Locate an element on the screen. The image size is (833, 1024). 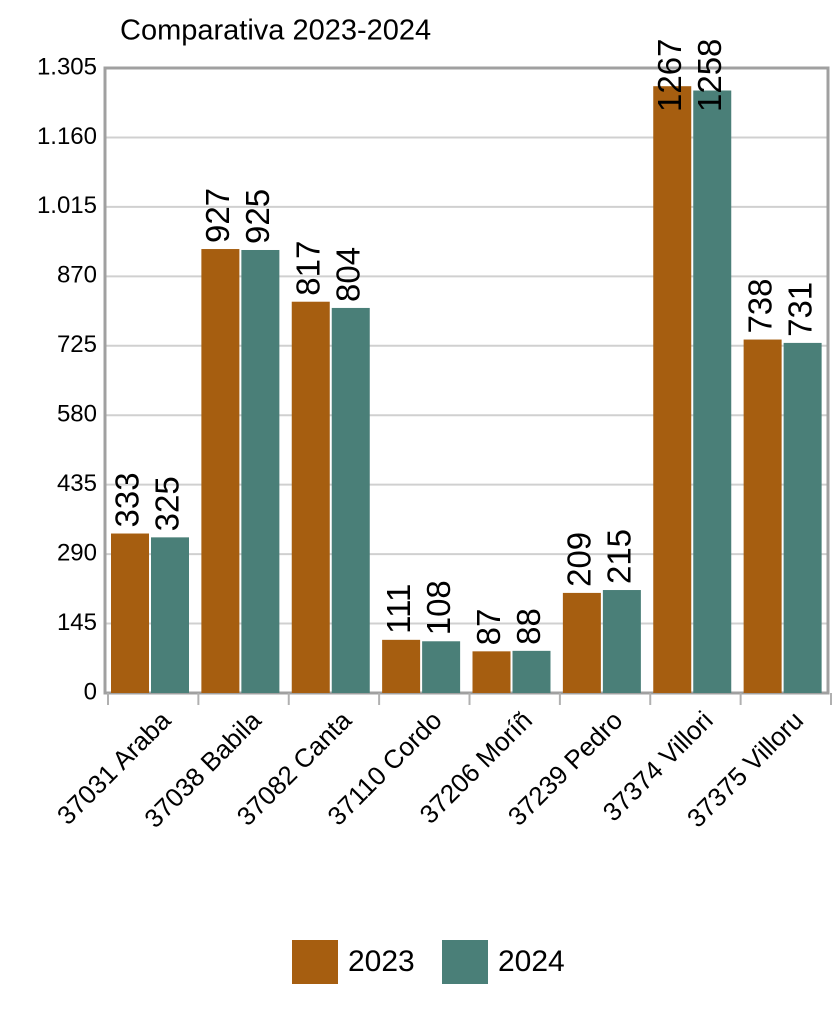
value-label: 738 is located at coordinates (759, 305).